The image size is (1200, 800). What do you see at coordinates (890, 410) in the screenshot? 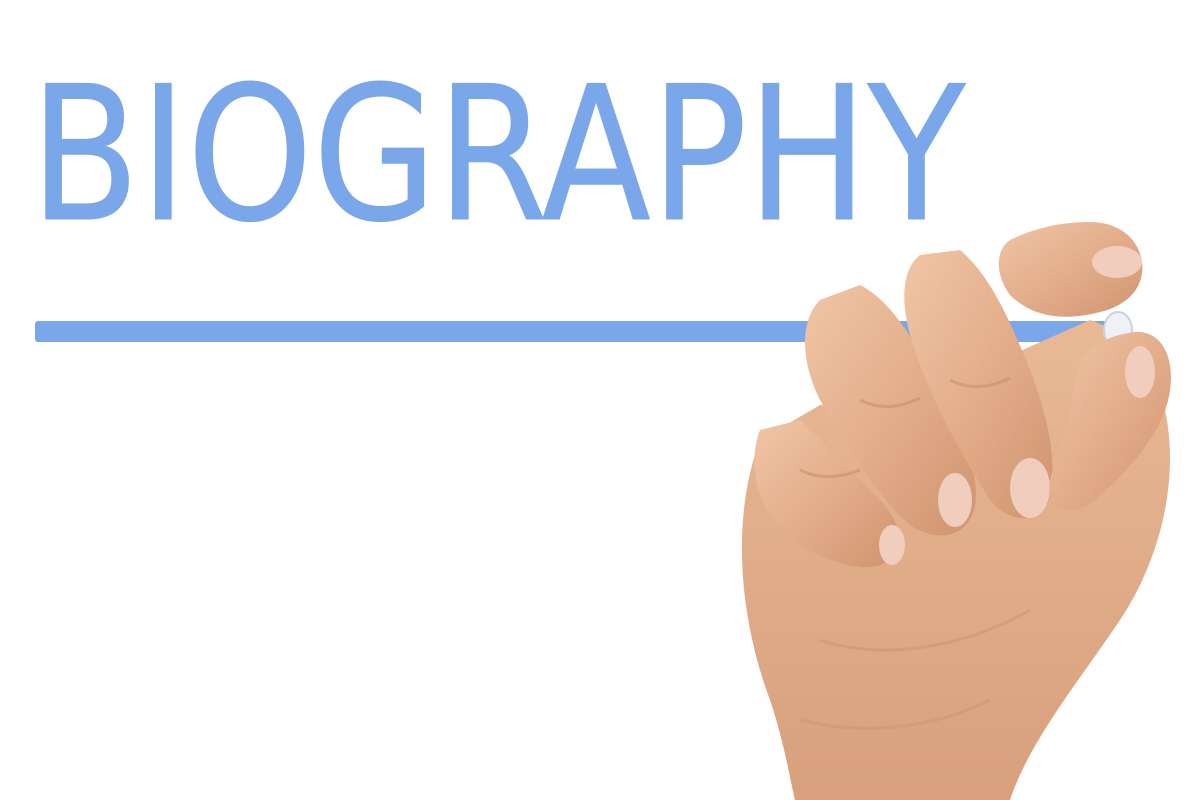
I see `middle-finger` at bounding box center [890, 410].